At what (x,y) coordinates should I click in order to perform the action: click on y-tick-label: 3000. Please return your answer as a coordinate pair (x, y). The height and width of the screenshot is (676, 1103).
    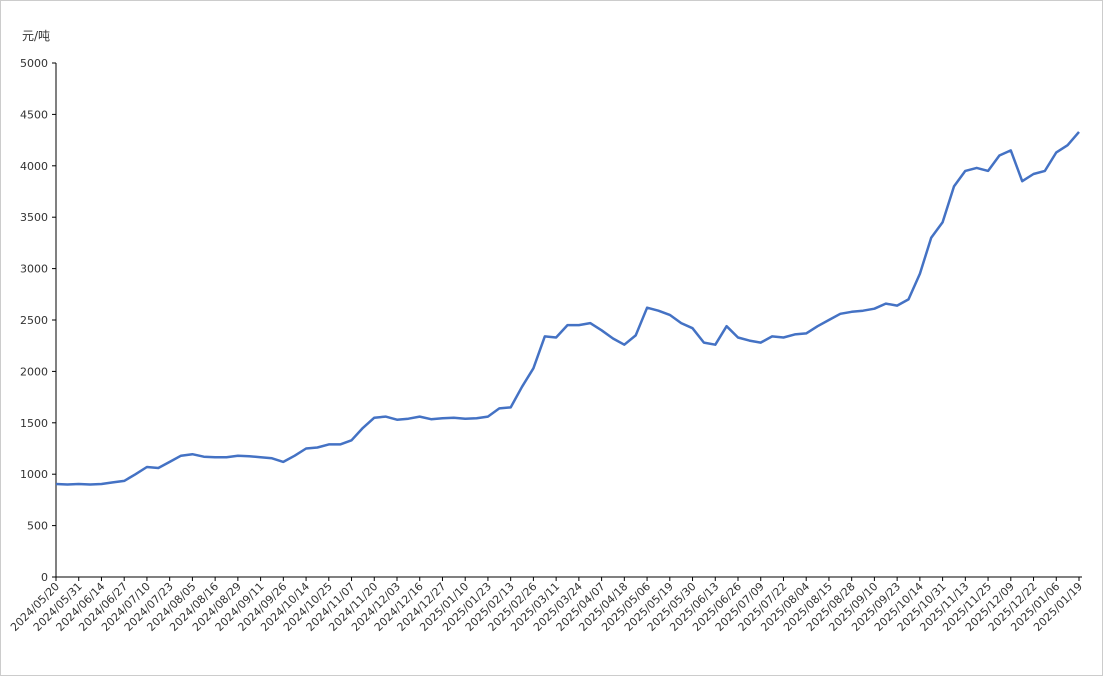
    Looking at the image, I should click on (34, 269).